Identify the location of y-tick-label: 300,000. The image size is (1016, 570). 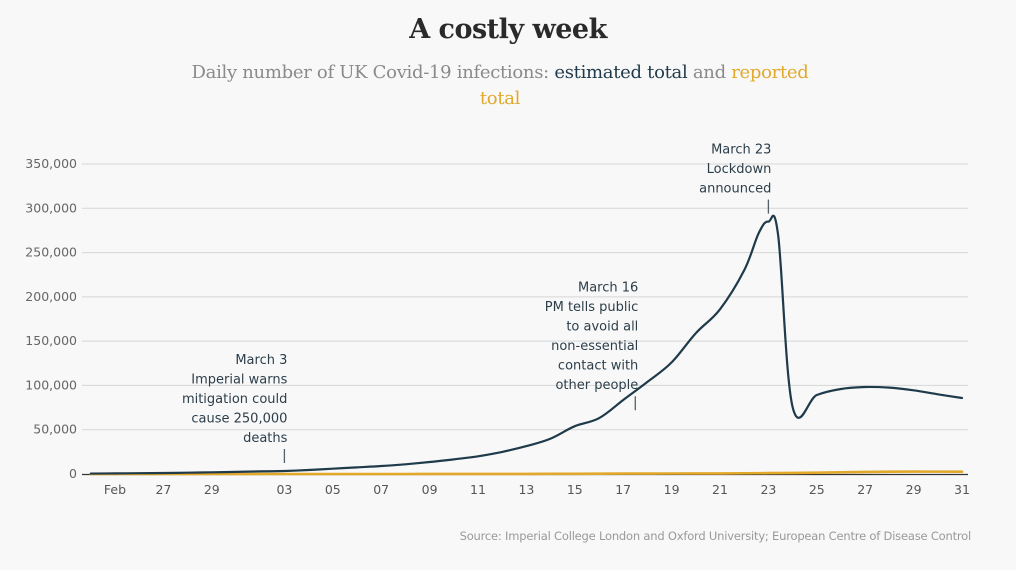
(51, 207).